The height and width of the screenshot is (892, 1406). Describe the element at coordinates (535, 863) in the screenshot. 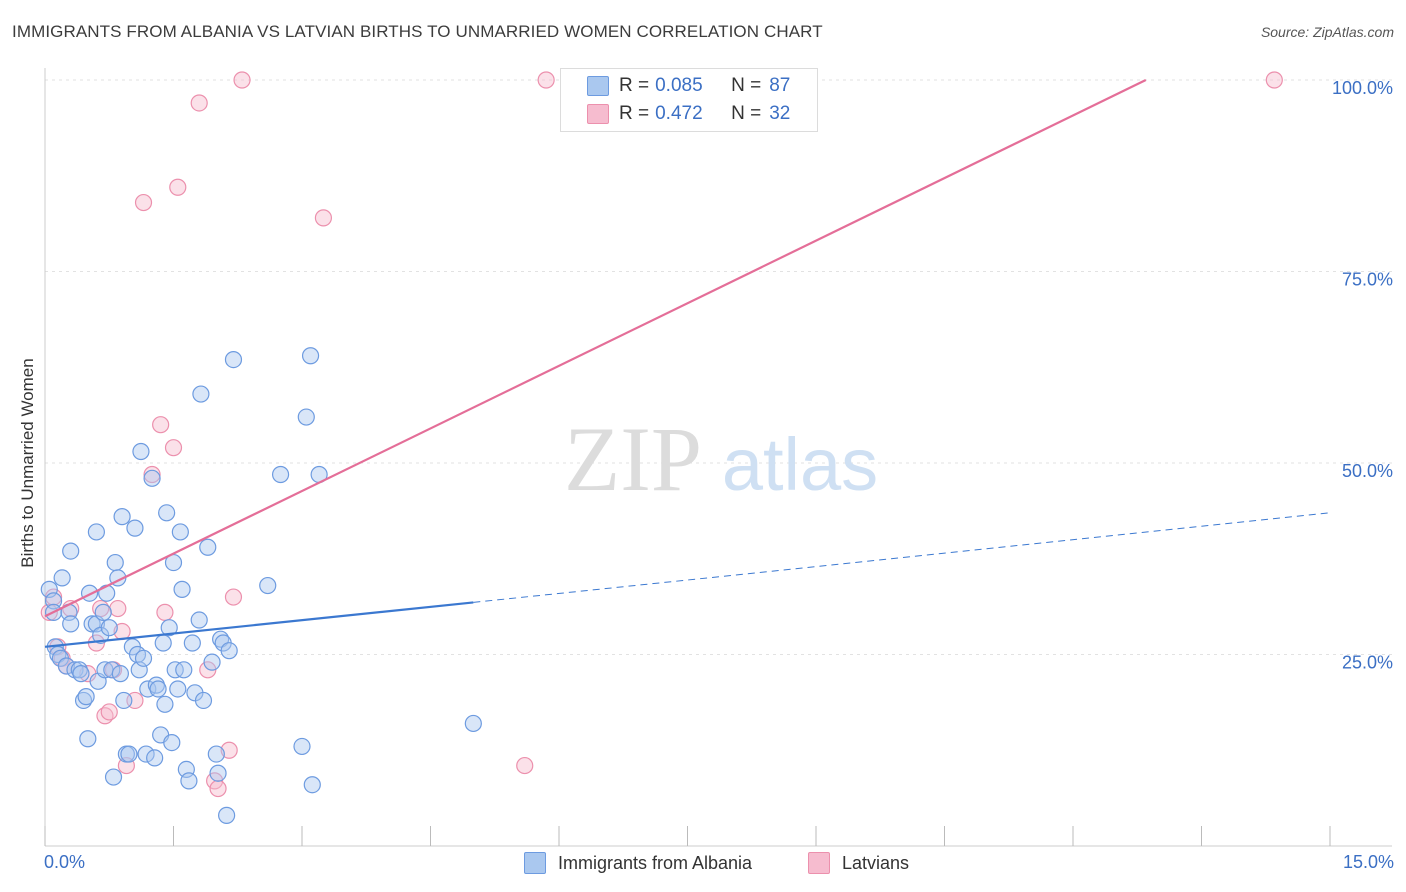

I see `legend-swatch-albania` at that location.